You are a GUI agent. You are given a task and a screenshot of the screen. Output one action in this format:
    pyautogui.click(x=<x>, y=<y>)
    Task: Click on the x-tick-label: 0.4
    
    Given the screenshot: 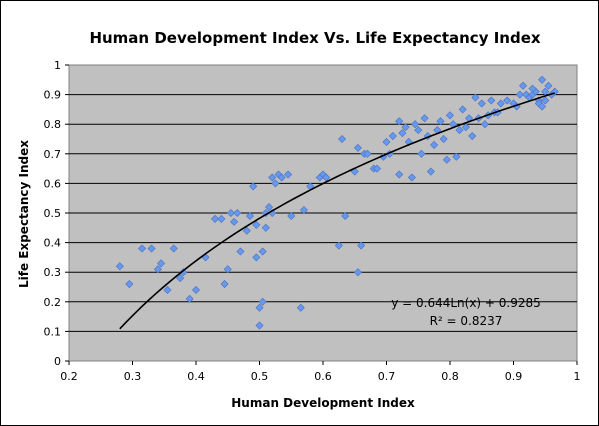 What is the action you would take?
    pyautogui.click(x=196, y=376)
    